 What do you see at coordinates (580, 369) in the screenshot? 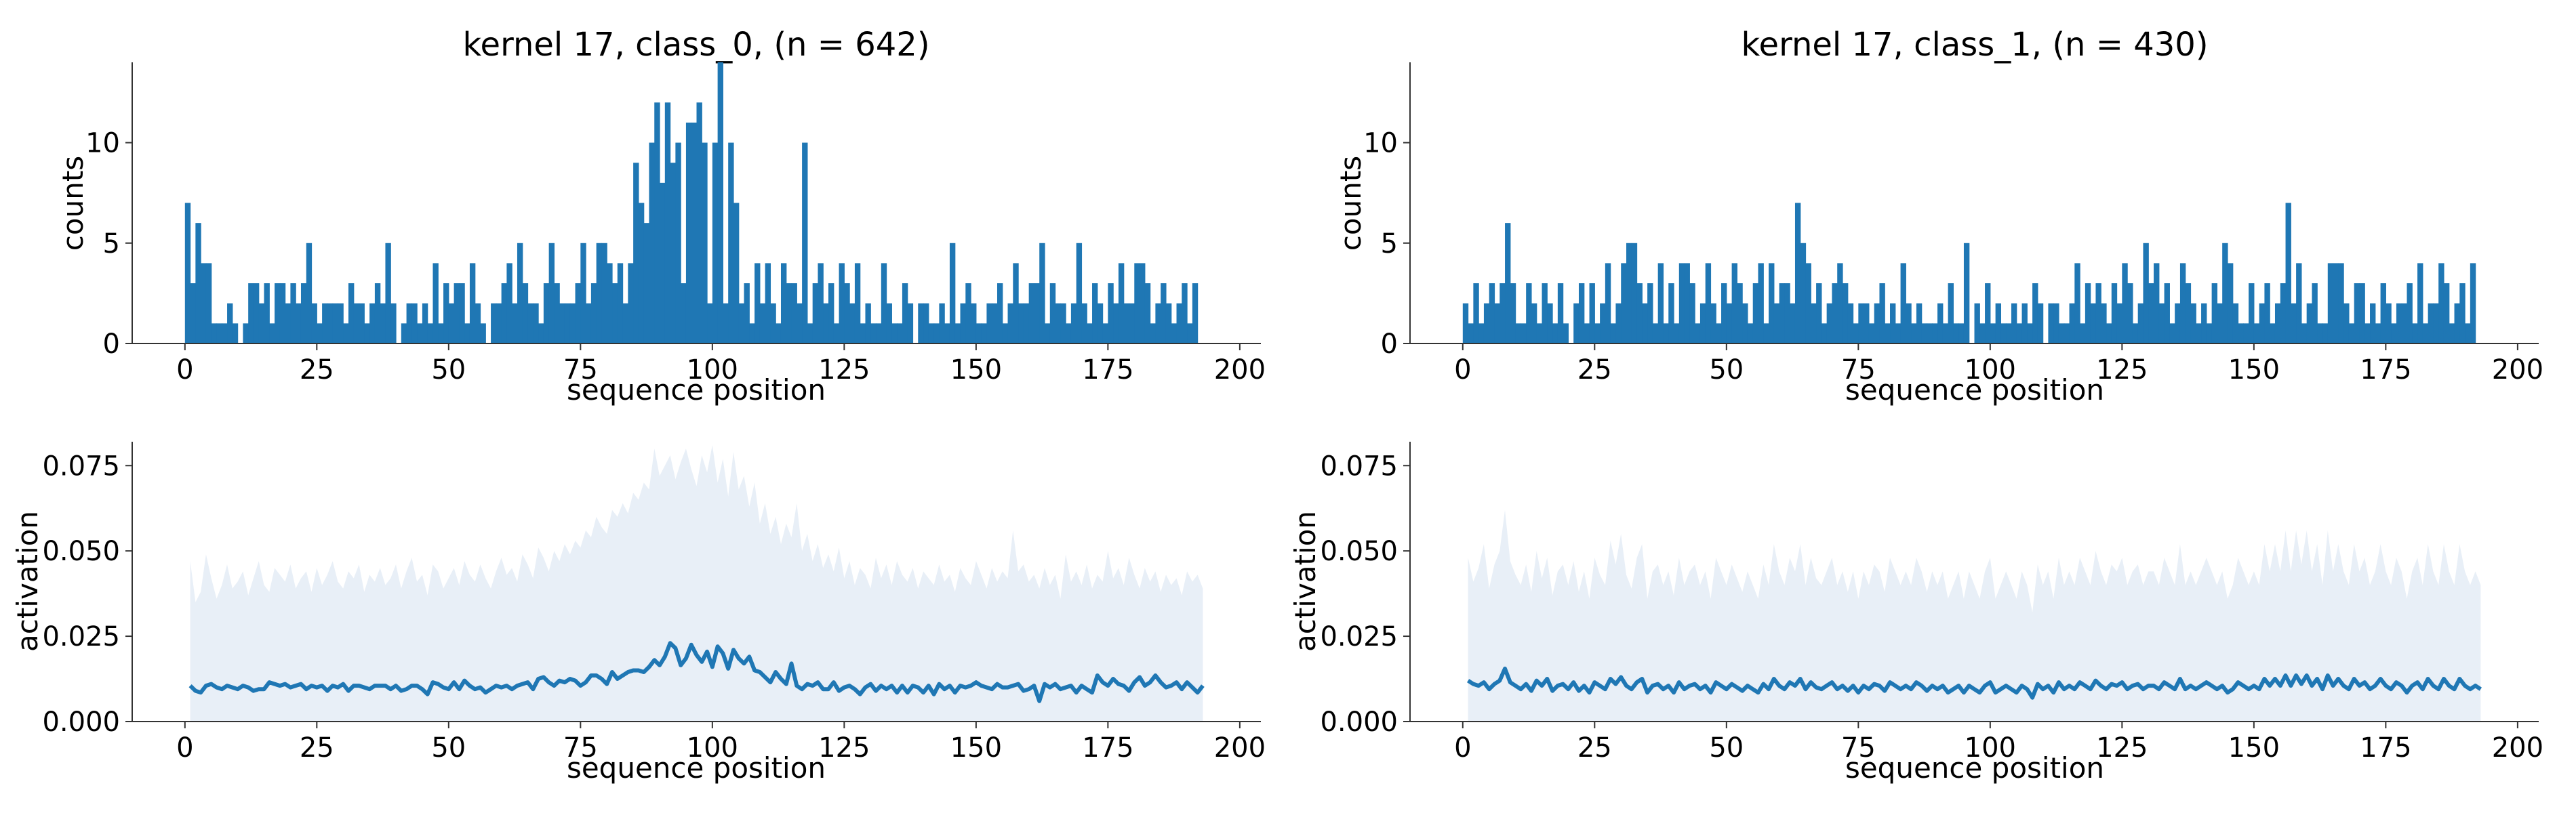
I see `x-tick-label: 75` at bounding box center [580, 369].